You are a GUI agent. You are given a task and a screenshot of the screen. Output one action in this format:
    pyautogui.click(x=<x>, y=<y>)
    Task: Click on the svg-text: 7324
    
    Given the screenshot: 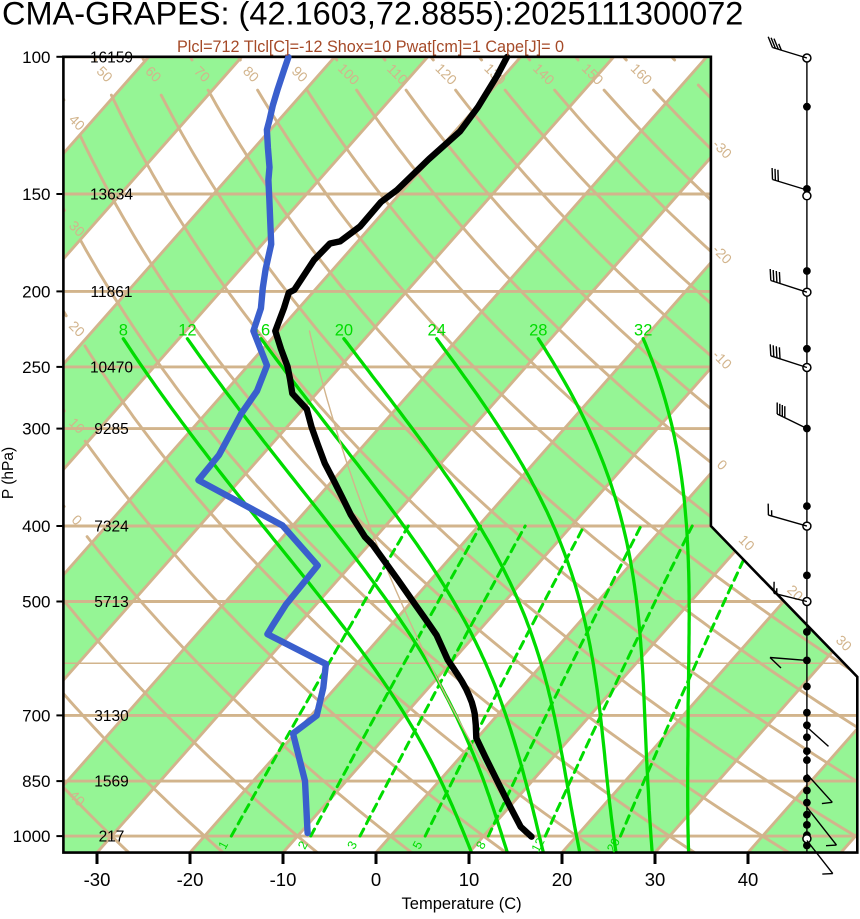 What is the action you would take?
    pyautogui.click(x=111, y=527)
    